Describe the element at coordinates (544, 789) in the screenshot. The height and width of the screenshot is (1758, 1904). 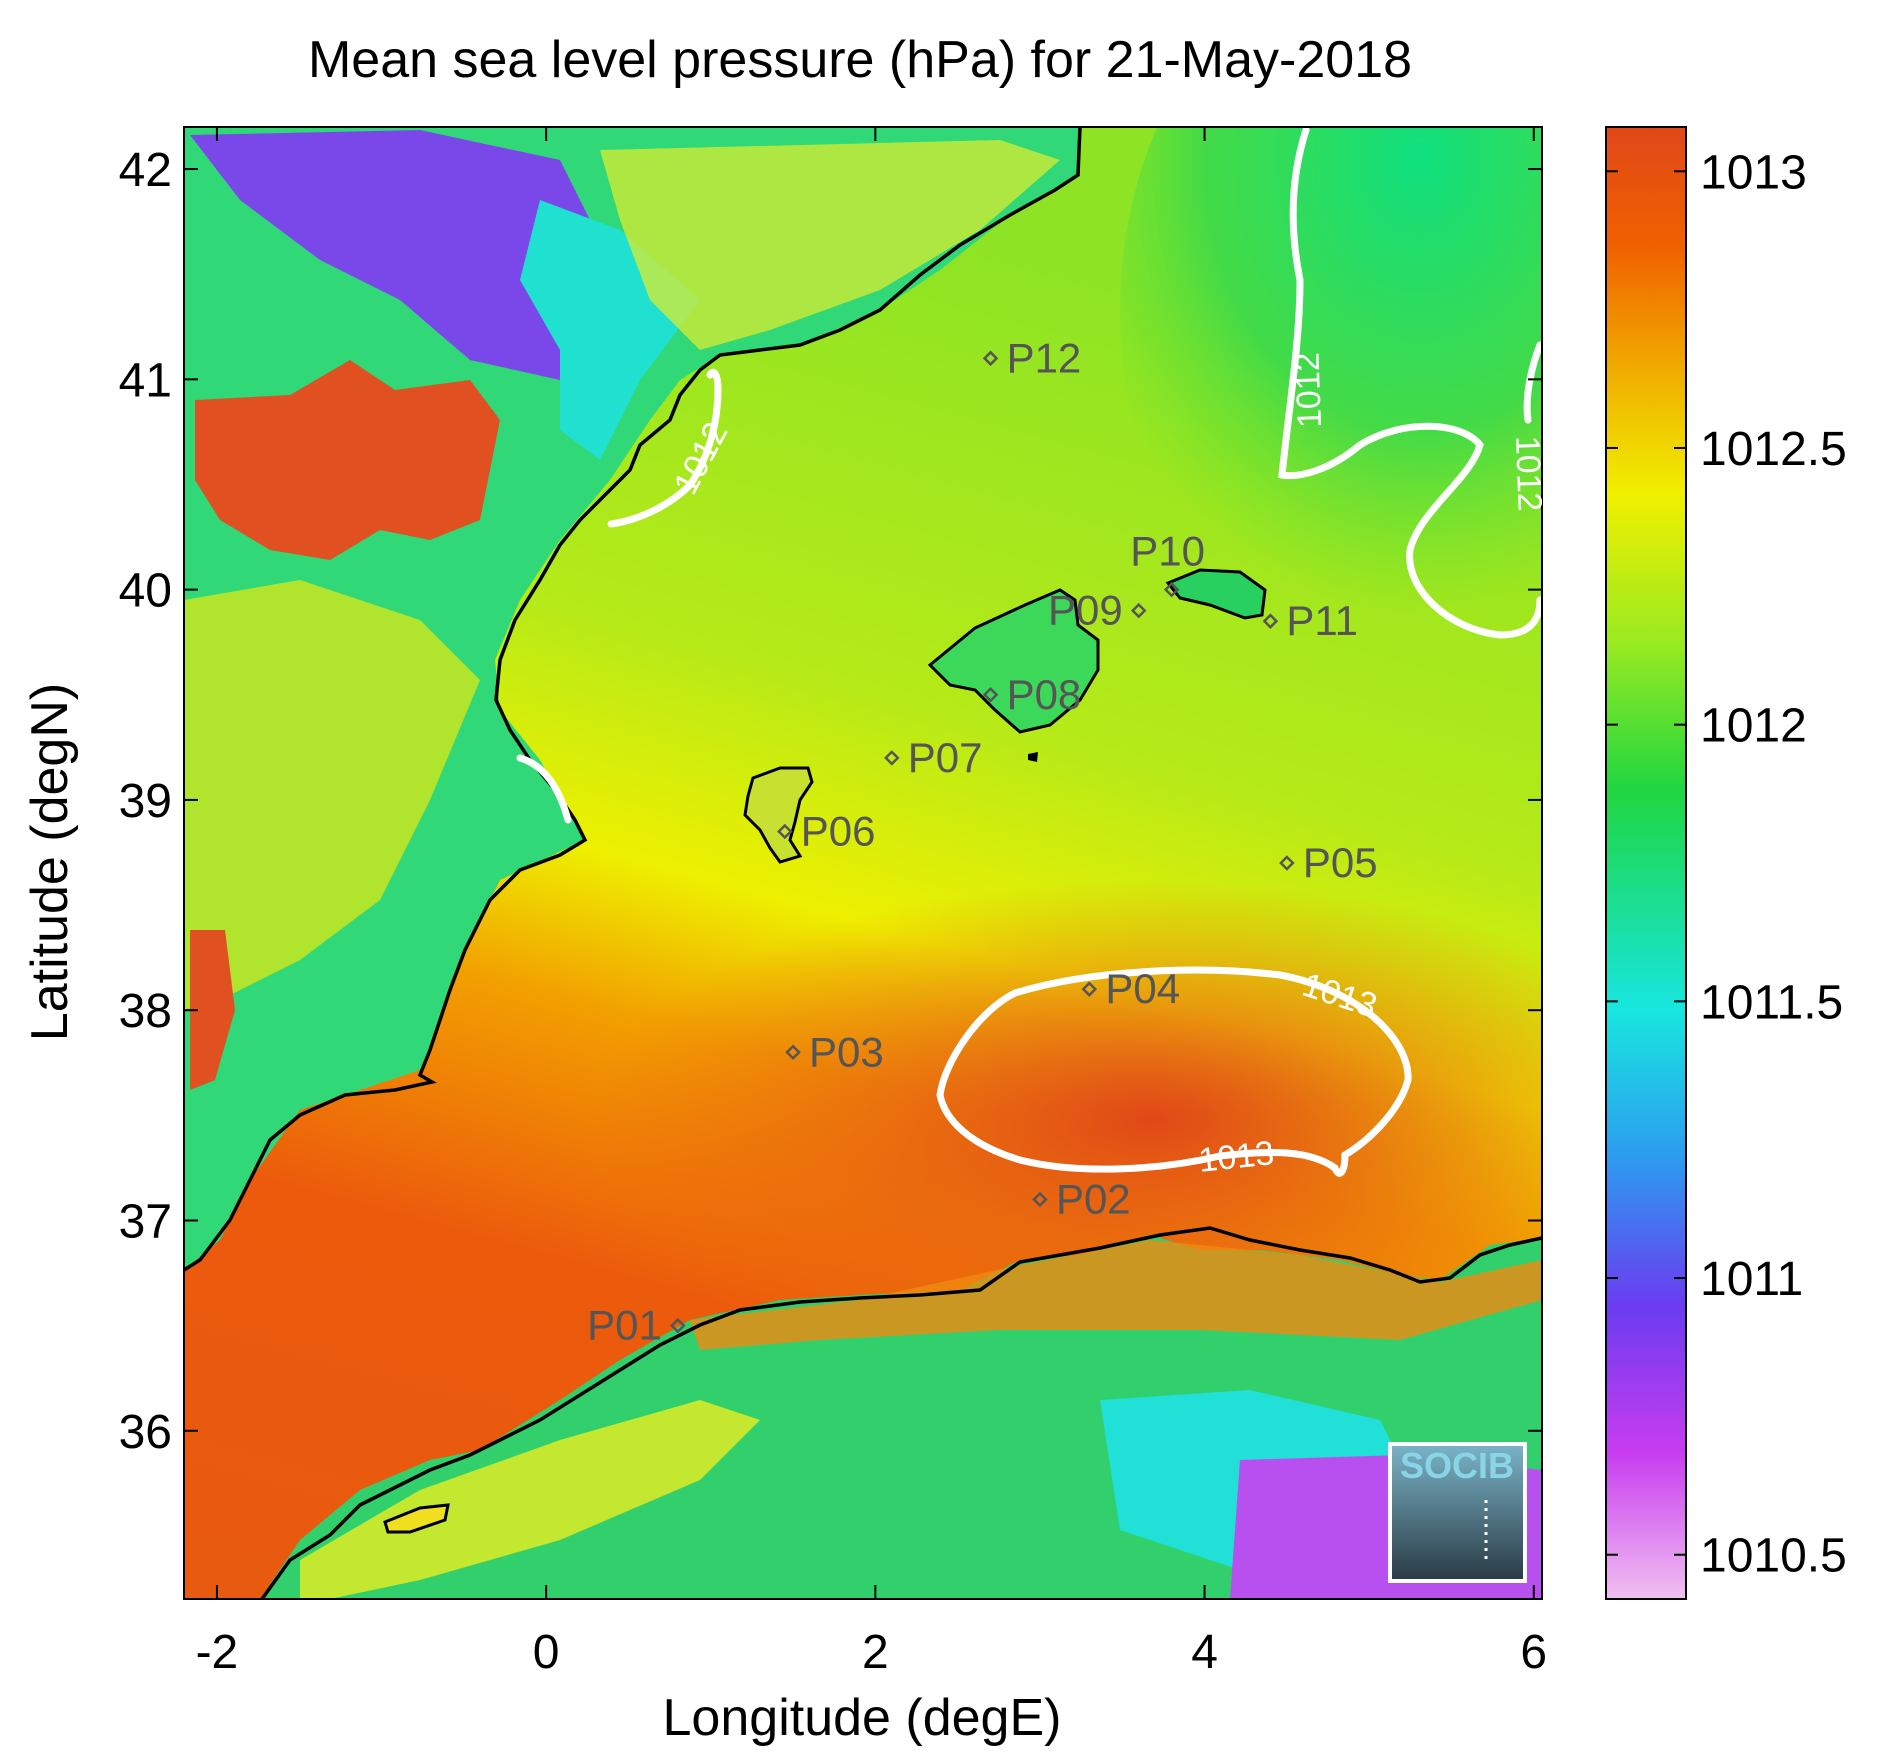
I see `contour-1012-alicante` at that location.